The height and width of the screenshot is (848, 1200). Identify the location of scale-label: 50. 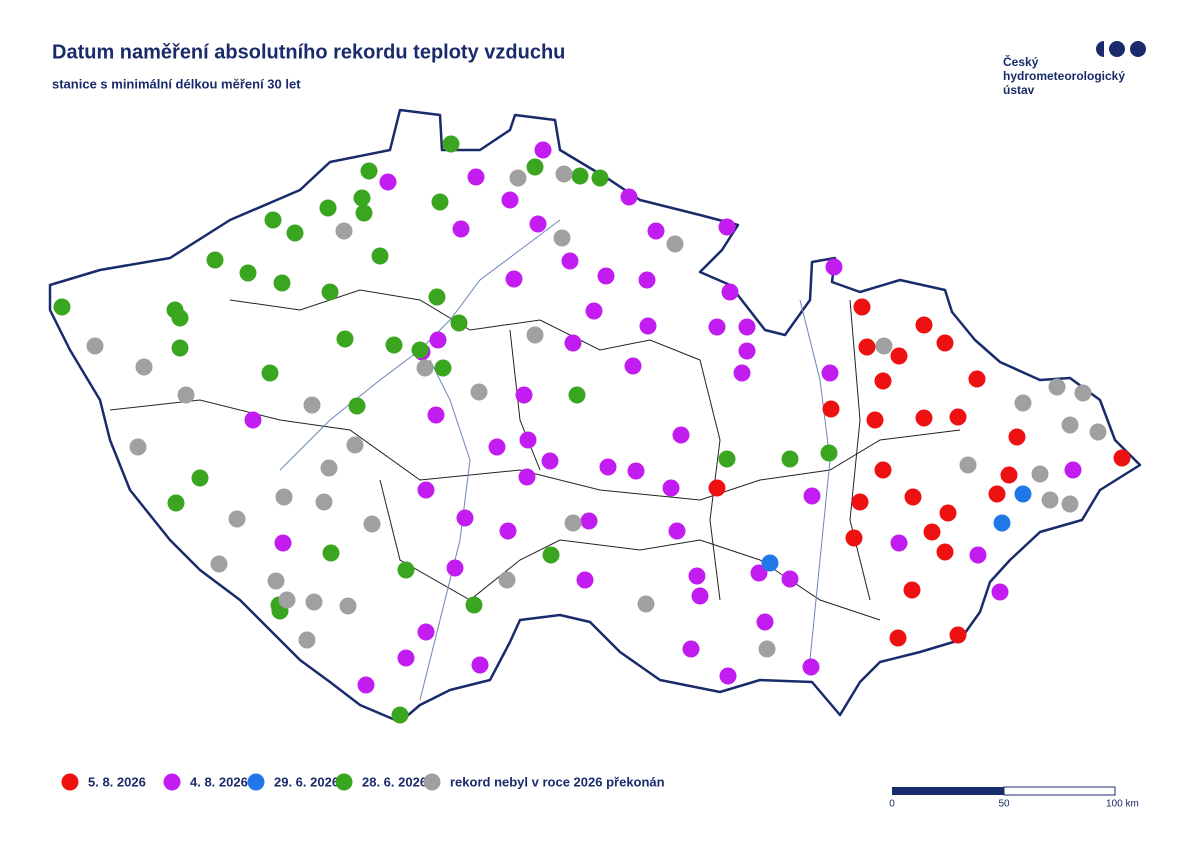
(1004, 804).